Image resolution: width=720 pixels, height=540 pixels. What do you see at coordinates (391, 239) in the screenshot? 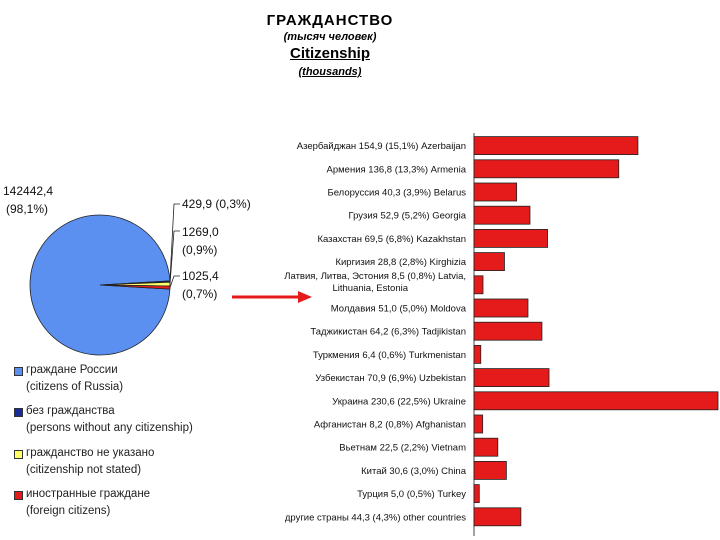
I see `bar-label-4: Казахстан 69,5 (6,8%) Kazakhstan` at bounding box center [391, 239].